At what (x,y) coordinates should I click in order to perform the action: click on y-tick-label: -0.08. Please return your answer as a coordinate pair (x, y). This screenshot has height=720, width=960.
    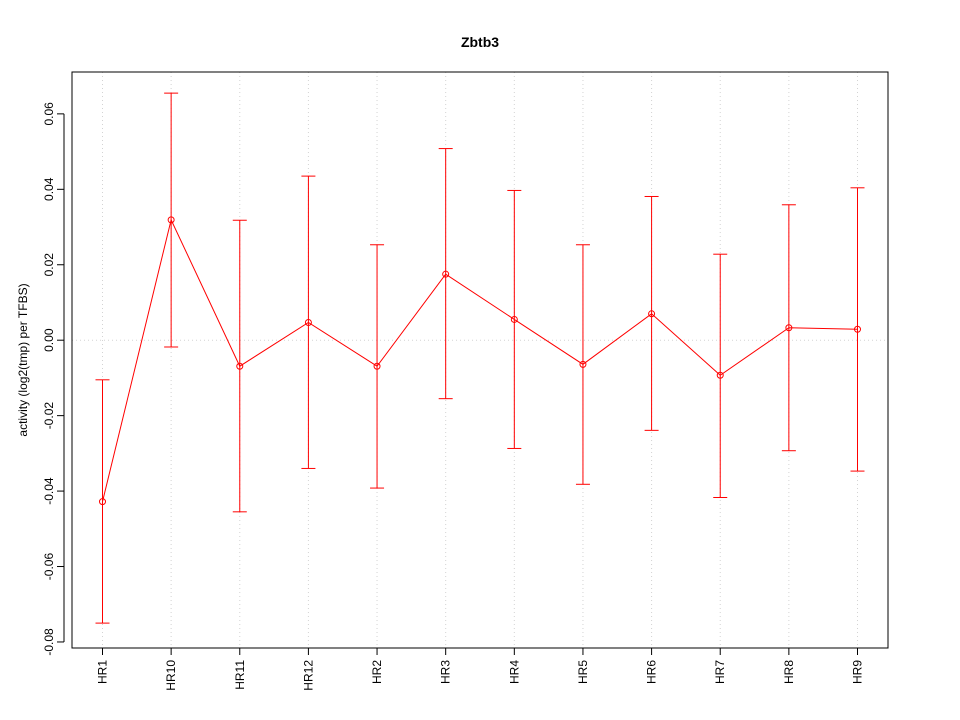
    Looking at the image, I should click on (49, 642).